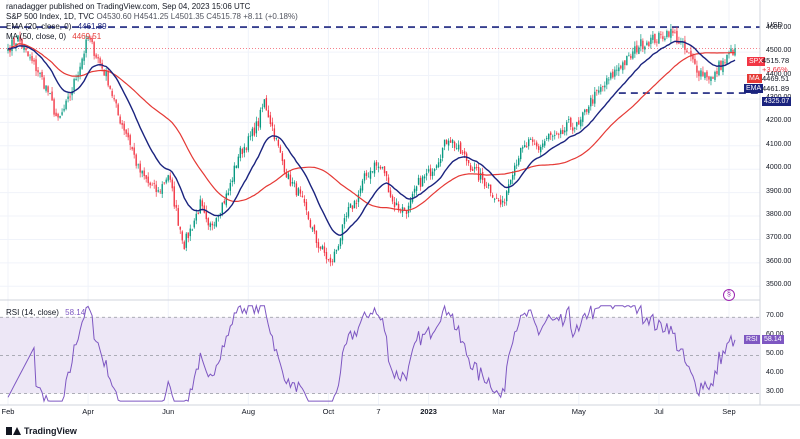 The width and height of the screenshot is (800, 439). What do you see at coordinates (328, 411) in the screenshot?
I see `time-tick: Oct` at bounding box center [328, 411].